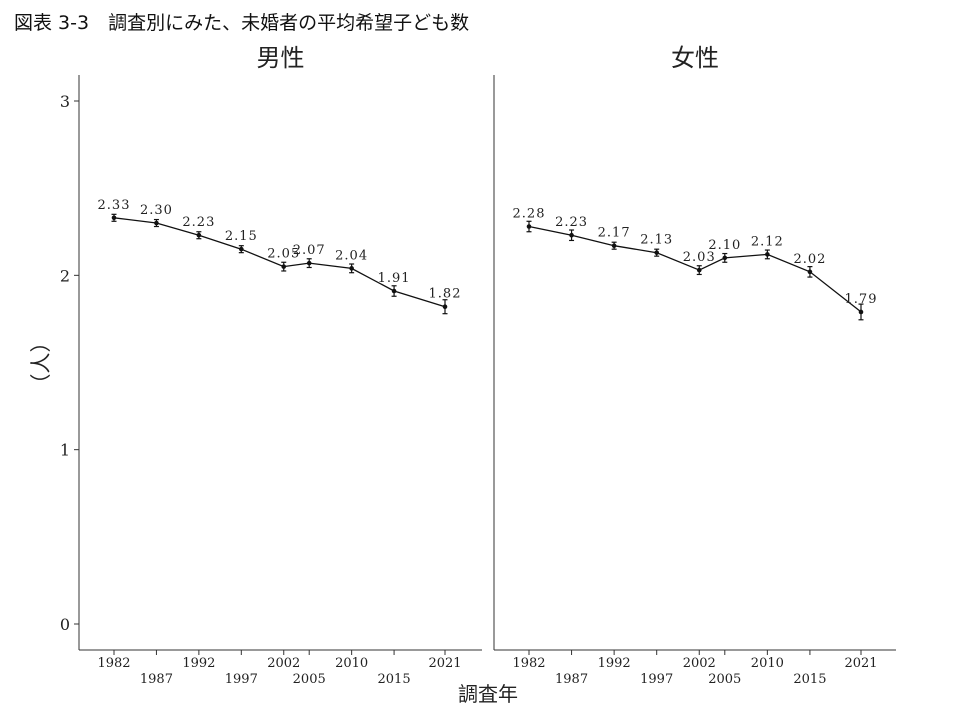 Image resolution: width=956 pixels, height=711 pixels. What do you see at coordinates (283, 254) in the screenshot?
I see `data-label: 2.05` at bounding box center [283, 254].